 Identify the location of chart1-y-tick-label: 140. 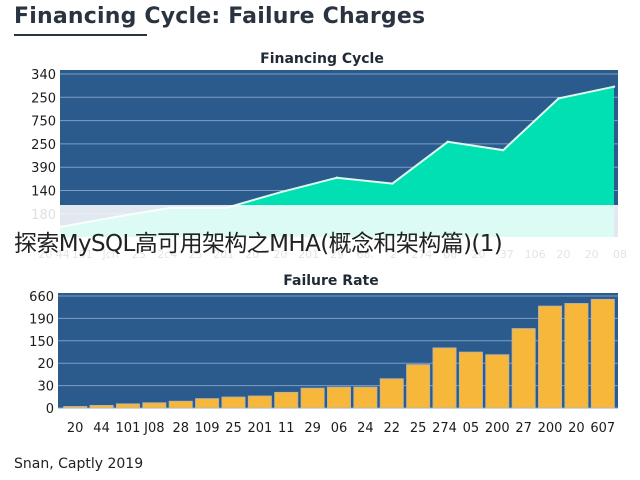
(43, 192).